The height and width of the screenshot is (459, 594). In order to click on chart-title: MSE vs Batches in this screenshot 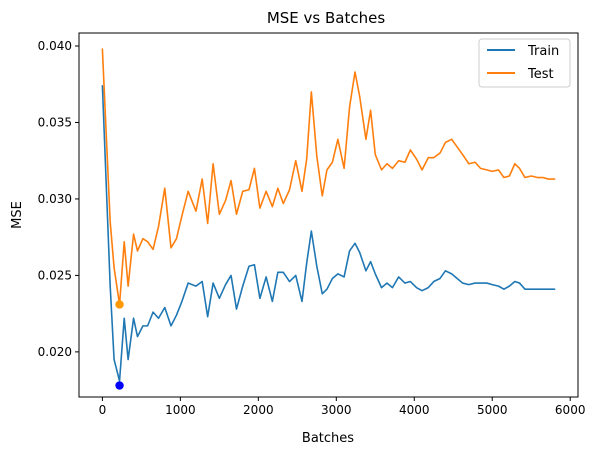, I will do `click(326, 18)`.